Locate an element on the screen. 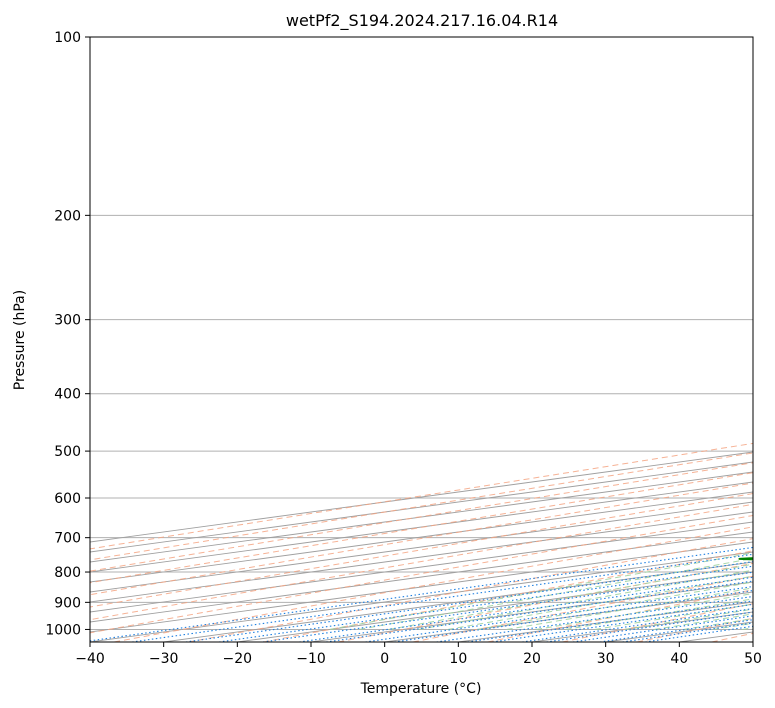 The image size is (775, 708). x-tick-label: −40 is located at coordinates (90, 659).